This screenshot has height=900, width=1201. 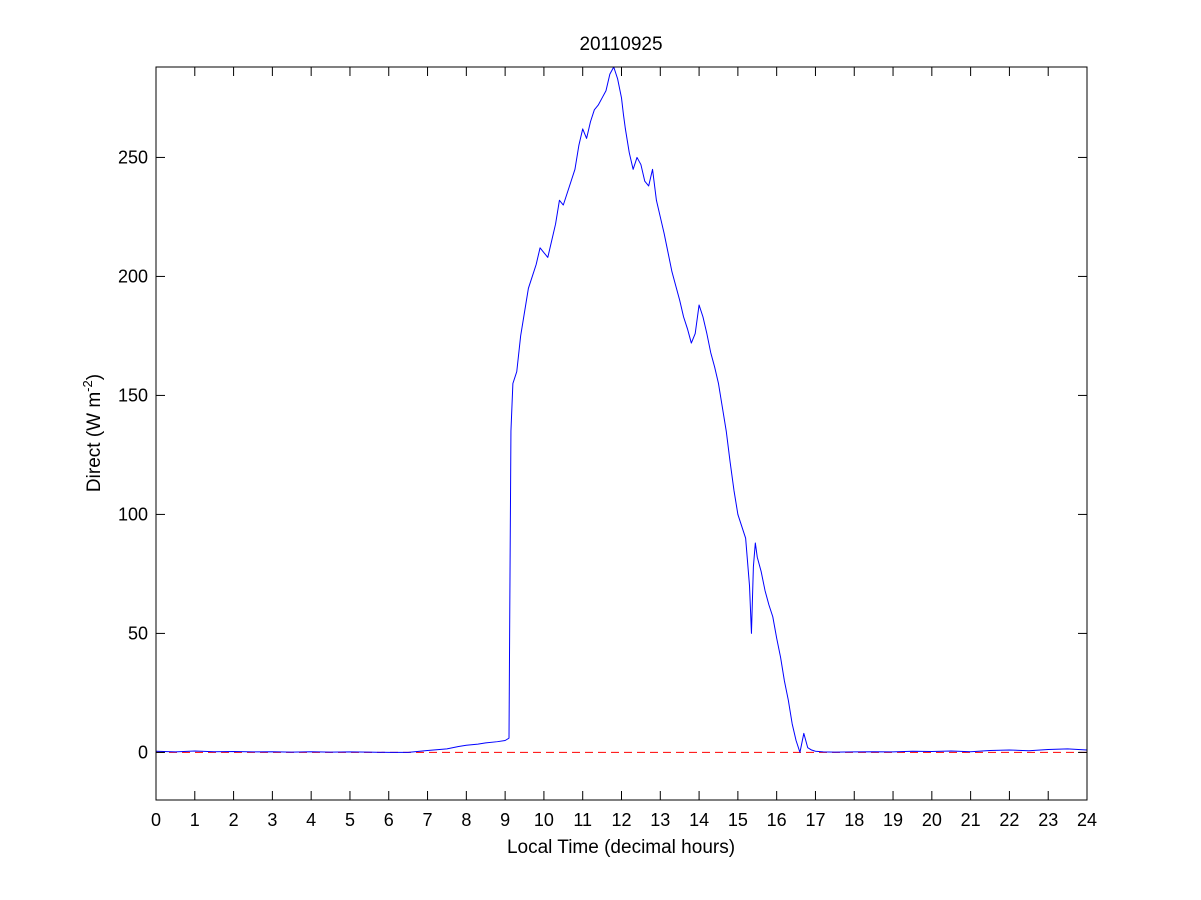 I want to click on x-tick-label: 17, so click(x=815, y=820).